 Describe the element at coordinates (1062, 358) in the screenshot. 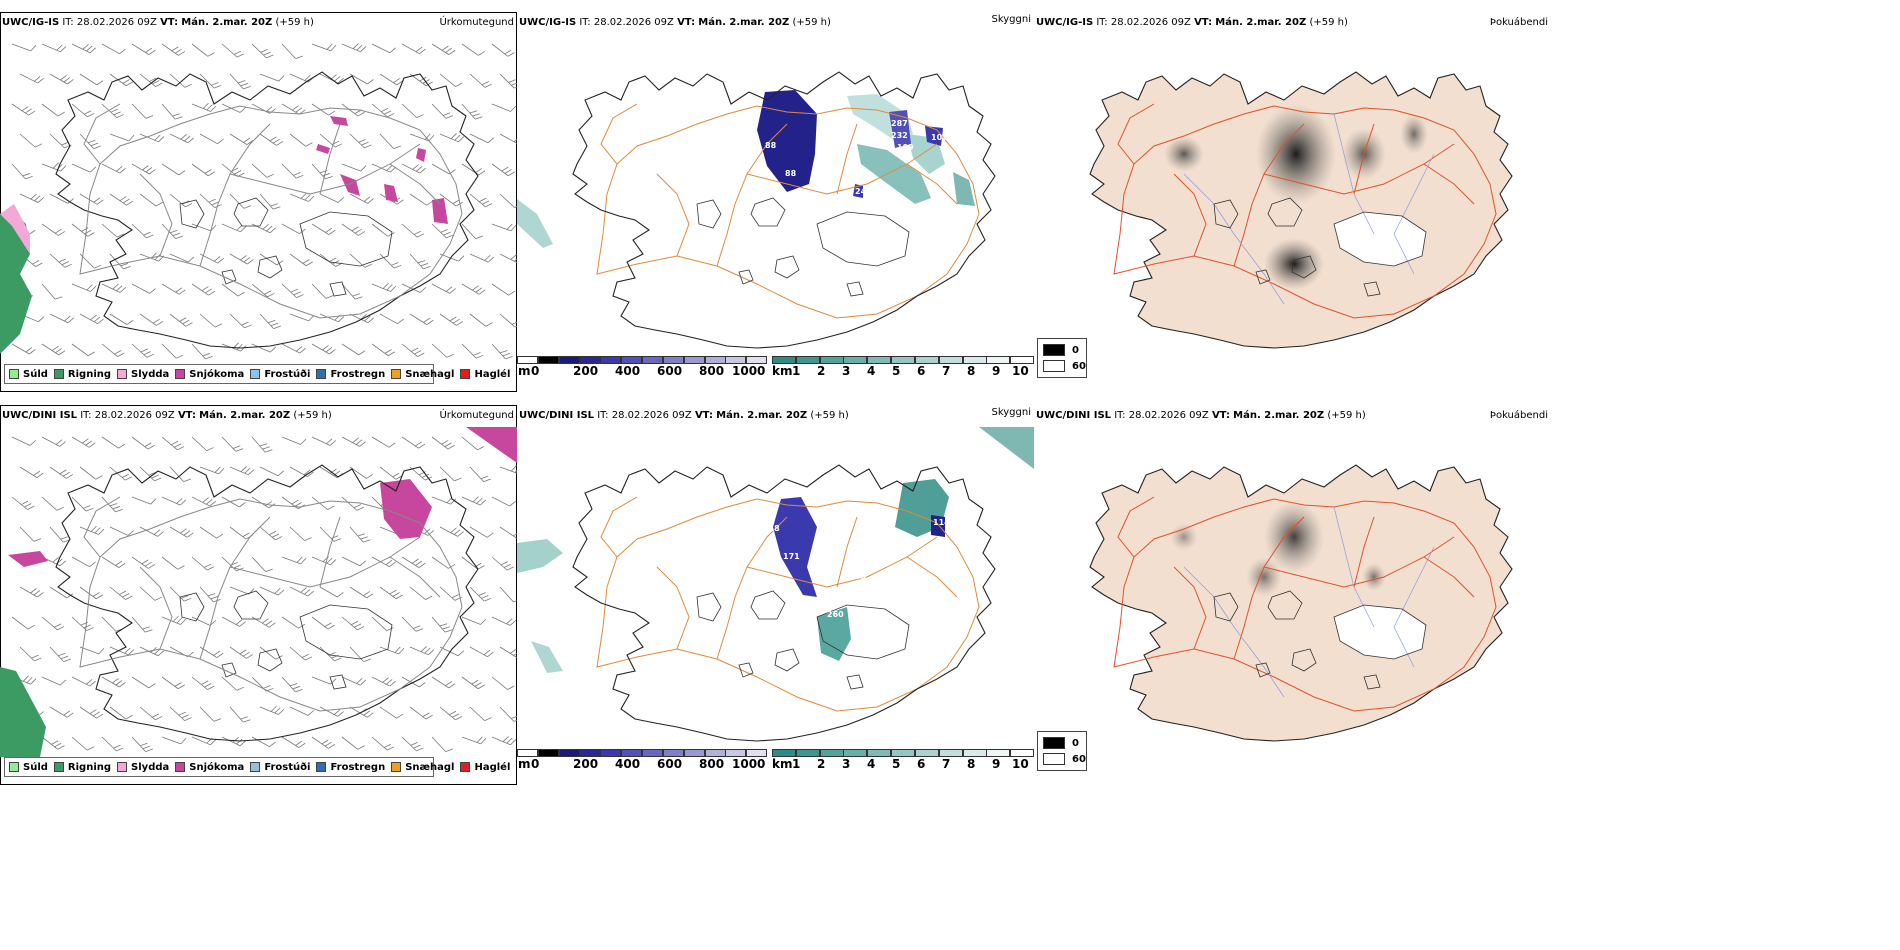

I see `fog-legend-top: 0 60` at that location.